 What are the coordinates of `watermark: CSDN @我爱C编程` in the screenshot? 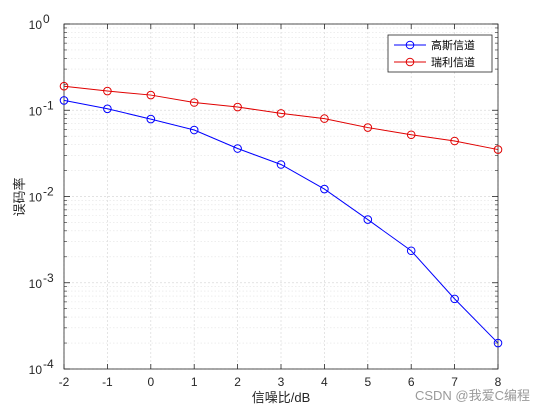 It's located at (472, 395).